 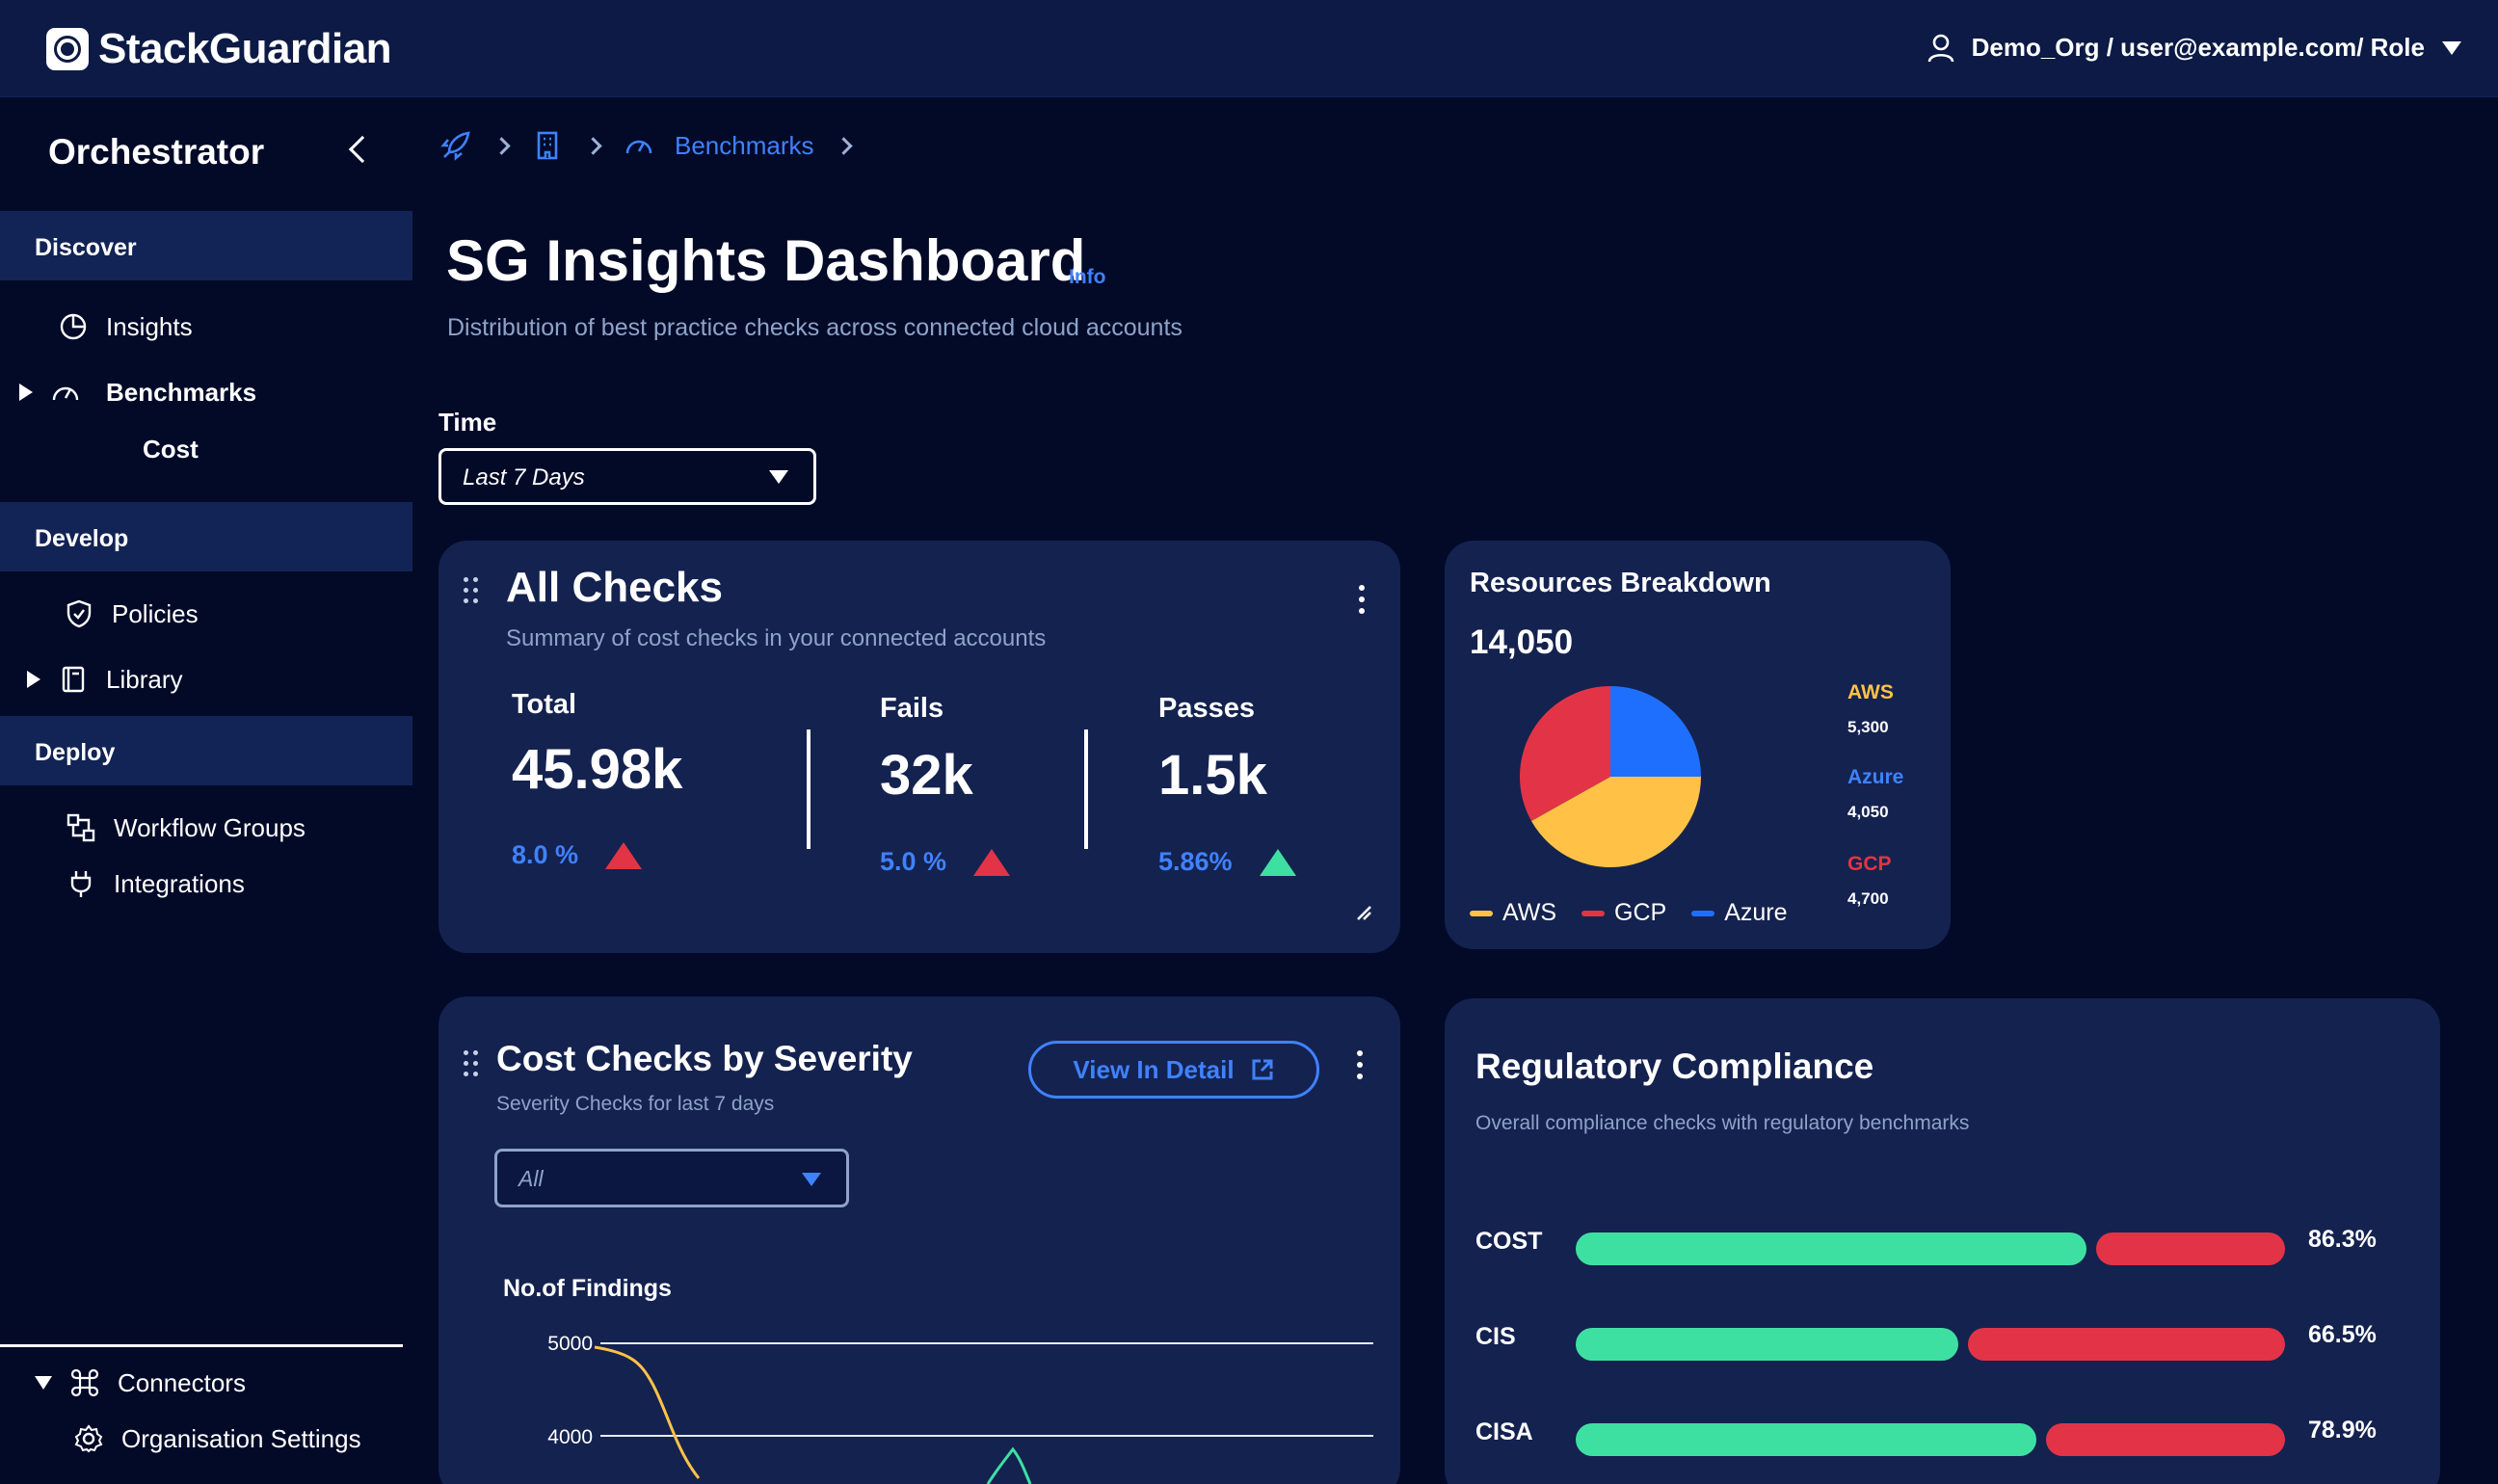 What do you see at coordinates (2342, 1430) in the screenshot?
I see `compliance-percentage: 78.9%` at bounding box center [2342, 1430].